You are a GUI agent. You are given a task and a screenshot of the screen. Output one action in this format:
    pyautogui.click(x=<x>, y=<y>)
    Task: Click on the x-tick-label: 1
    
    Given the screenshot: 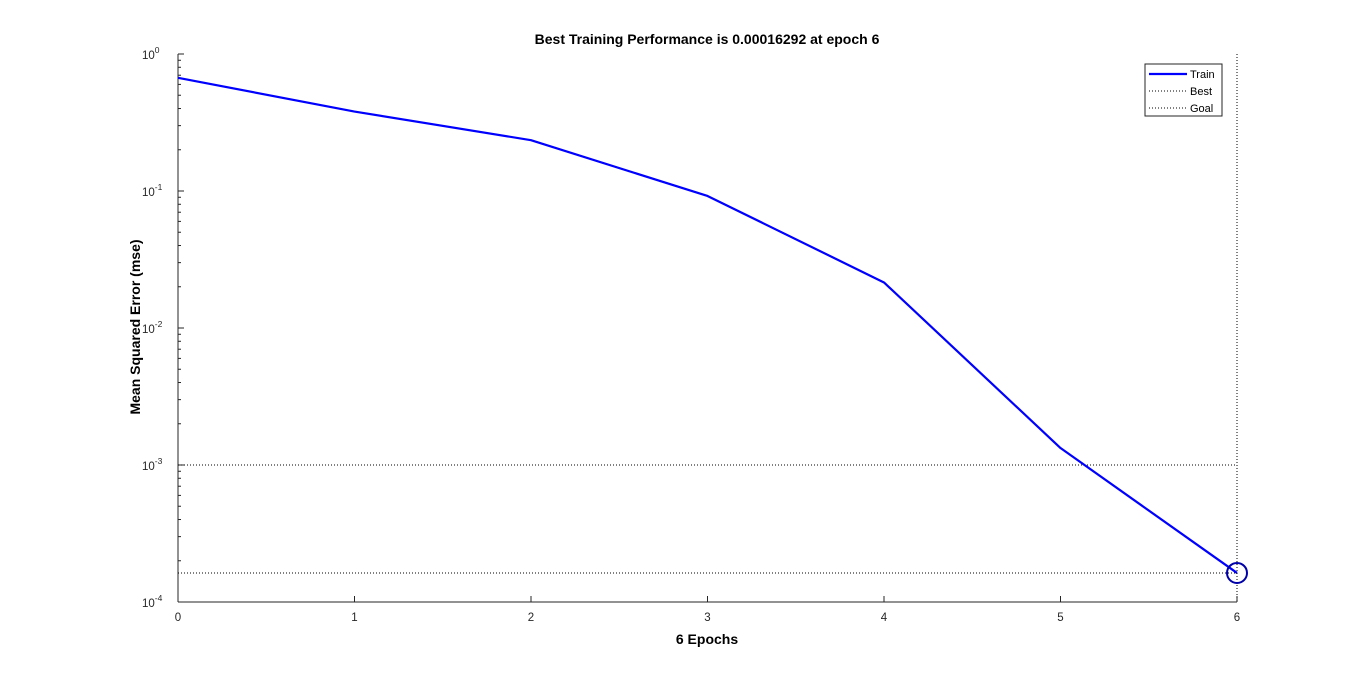 What is the action you would take?
    pyautogui.click(x=354, y=618)
    